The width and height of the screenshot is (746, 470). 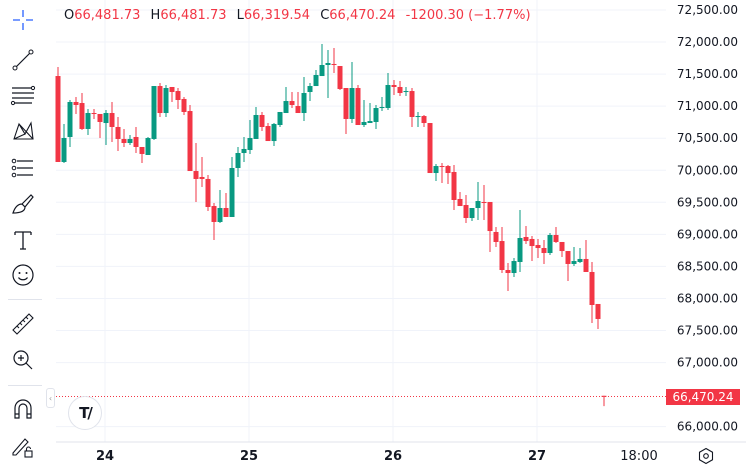 What do you see at coordinates (707, 427) in the screenshot?
I see `price-tick-label: 66,000.00` at bounding box center [707, 427].